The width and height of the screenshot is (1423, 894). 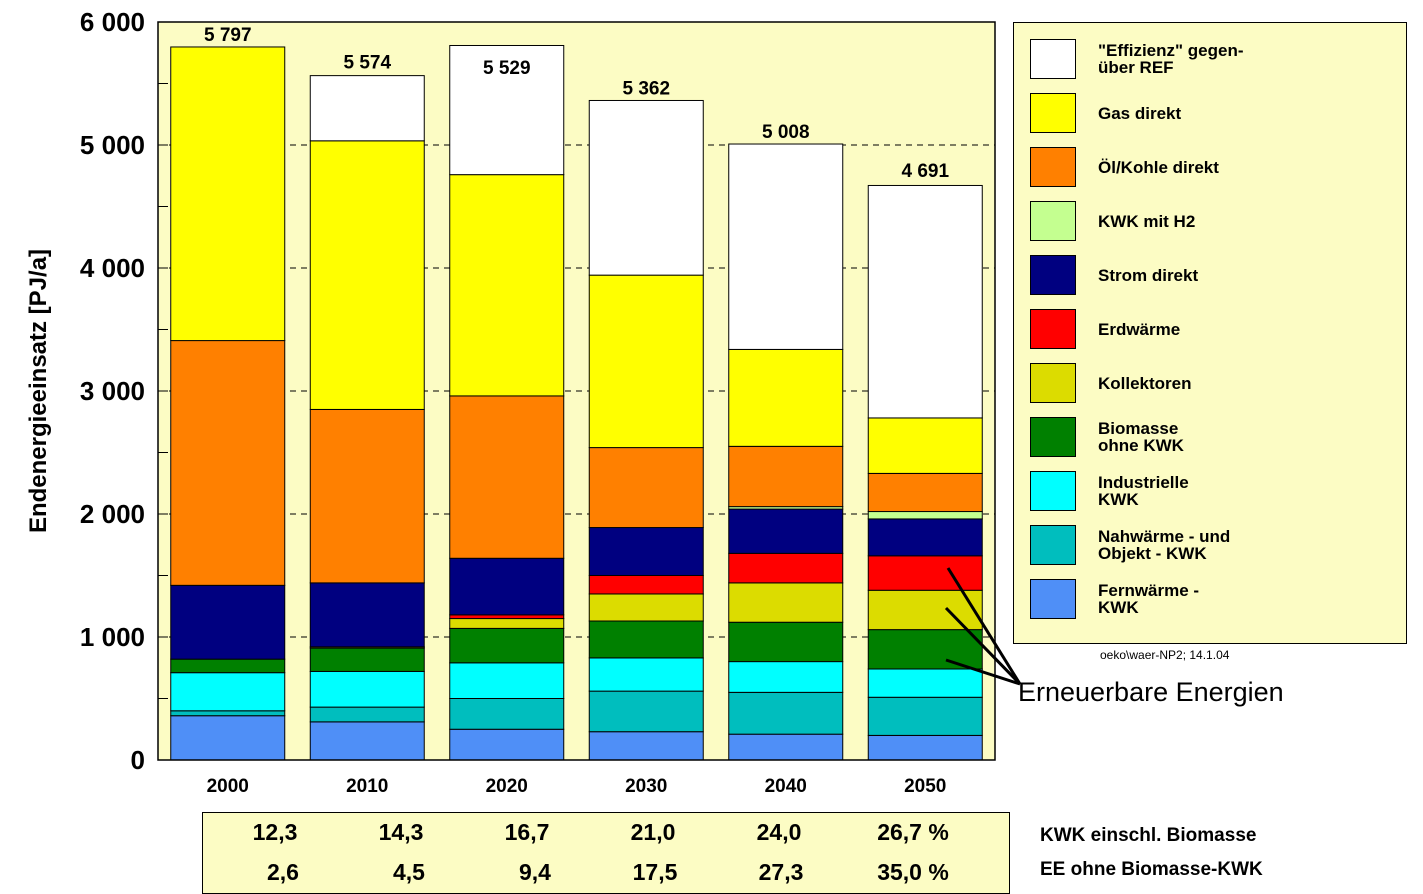 I want to click on legend-label-effizienz: "Effizienz" gegen- über REF, so click(x=1171, y=59).